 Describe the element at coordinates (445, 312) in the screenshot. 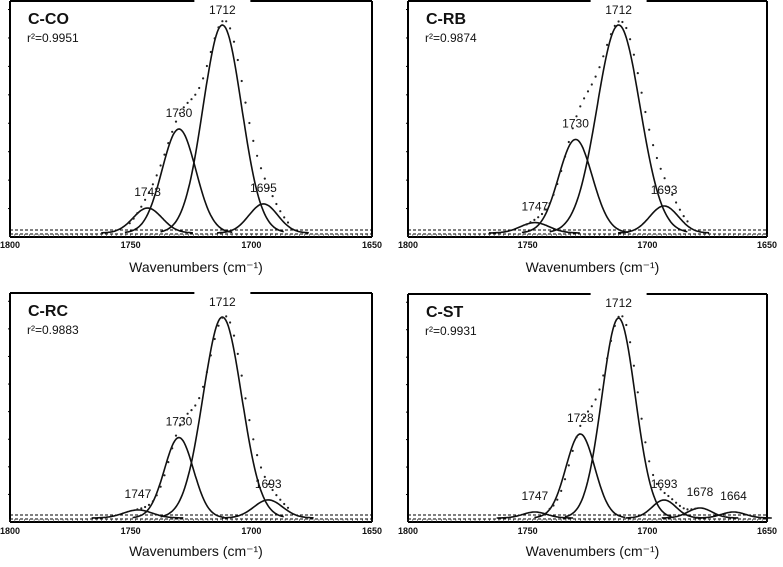

I see `panel-title: C-ST` at that location.